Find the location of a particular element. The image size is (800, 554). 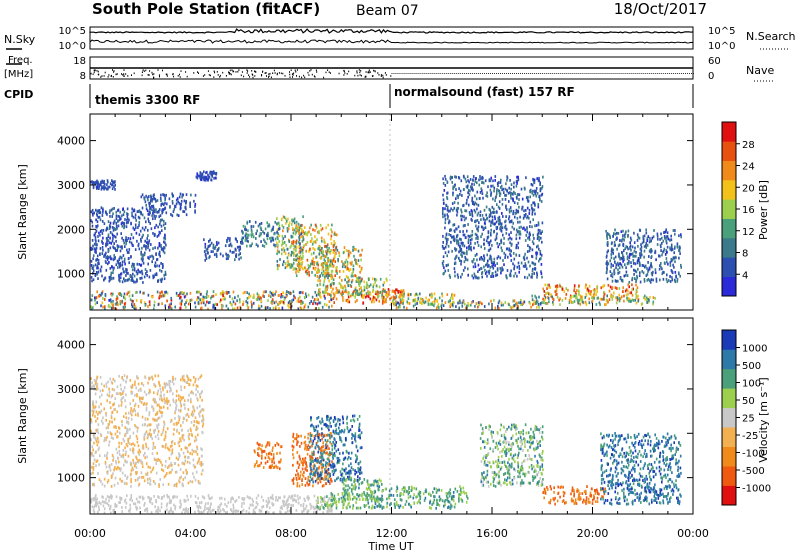

colorbar-segment is located at coordinates (729, 132).